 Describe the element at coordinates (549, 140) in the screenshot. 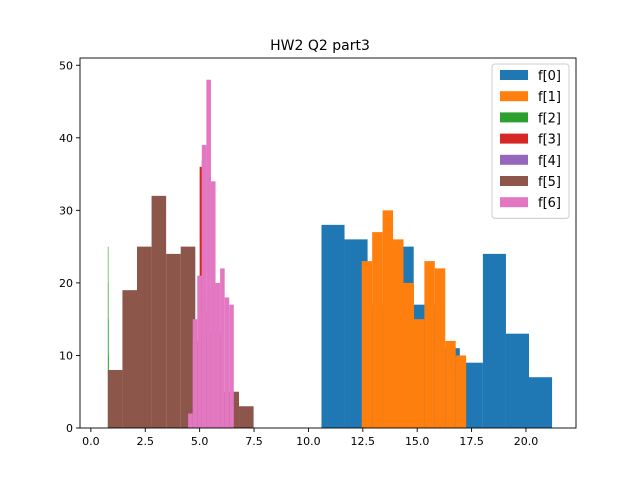

I see `legend-label: f[3]` at that location.